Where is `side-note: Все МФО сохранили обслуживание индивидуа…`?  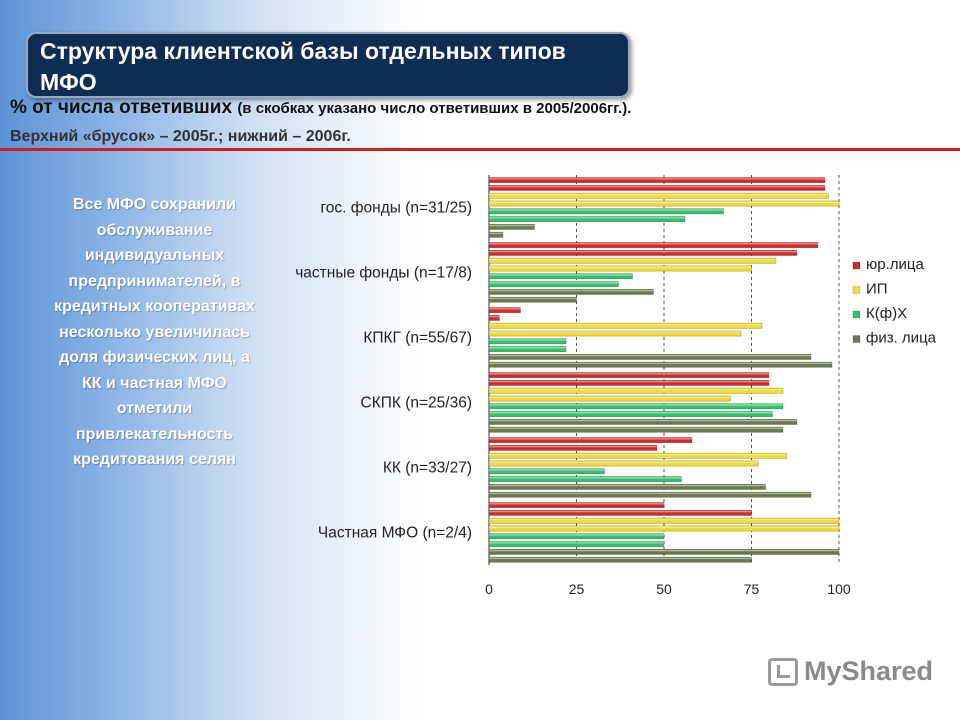
side-note: Все МФО сохранили обслуживание индивидуа… is located at coordinates (154, 332).